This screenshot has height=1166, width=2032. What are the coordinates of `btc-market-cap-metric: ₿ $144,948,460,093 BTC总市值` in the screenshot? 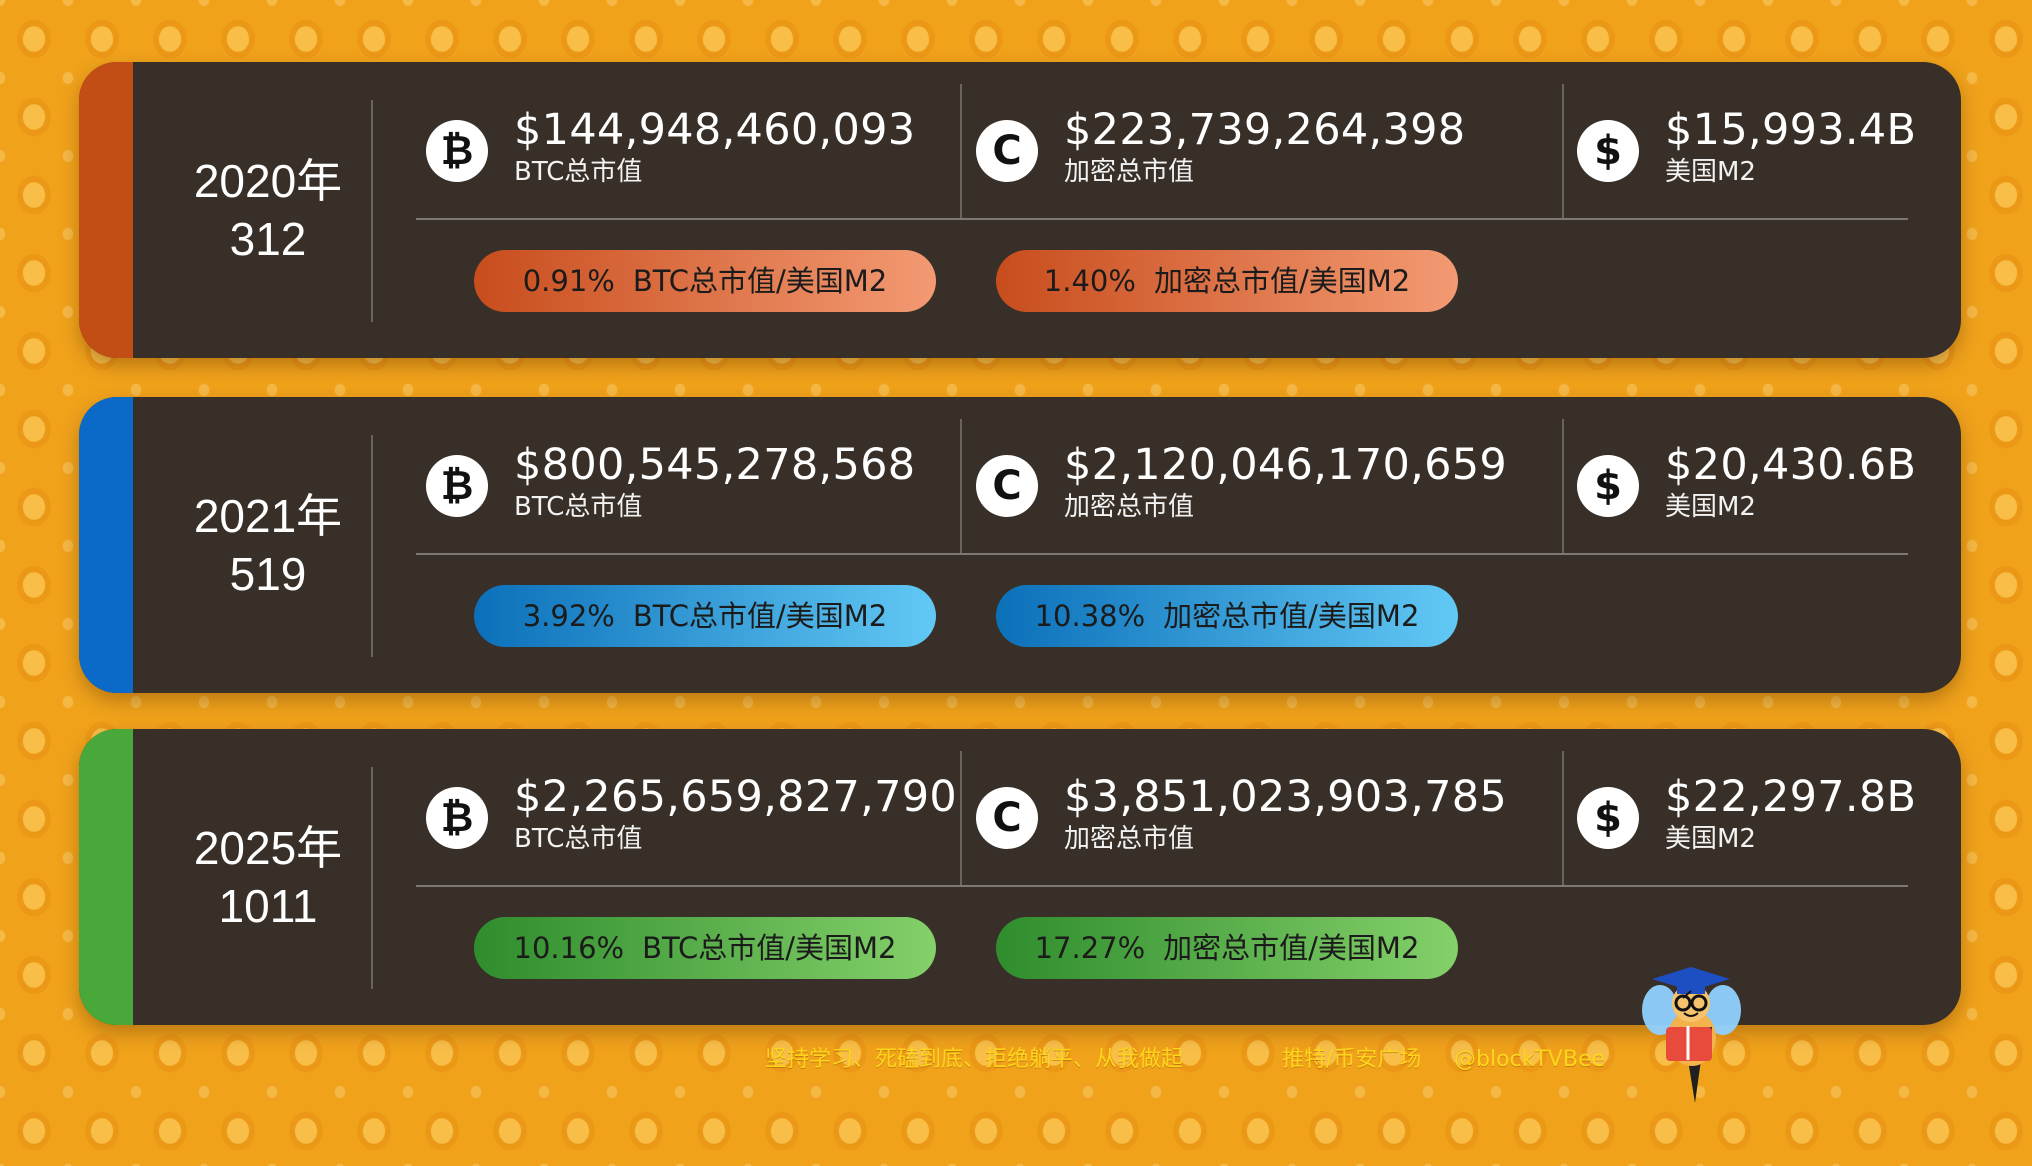 It's located at (670, 145).